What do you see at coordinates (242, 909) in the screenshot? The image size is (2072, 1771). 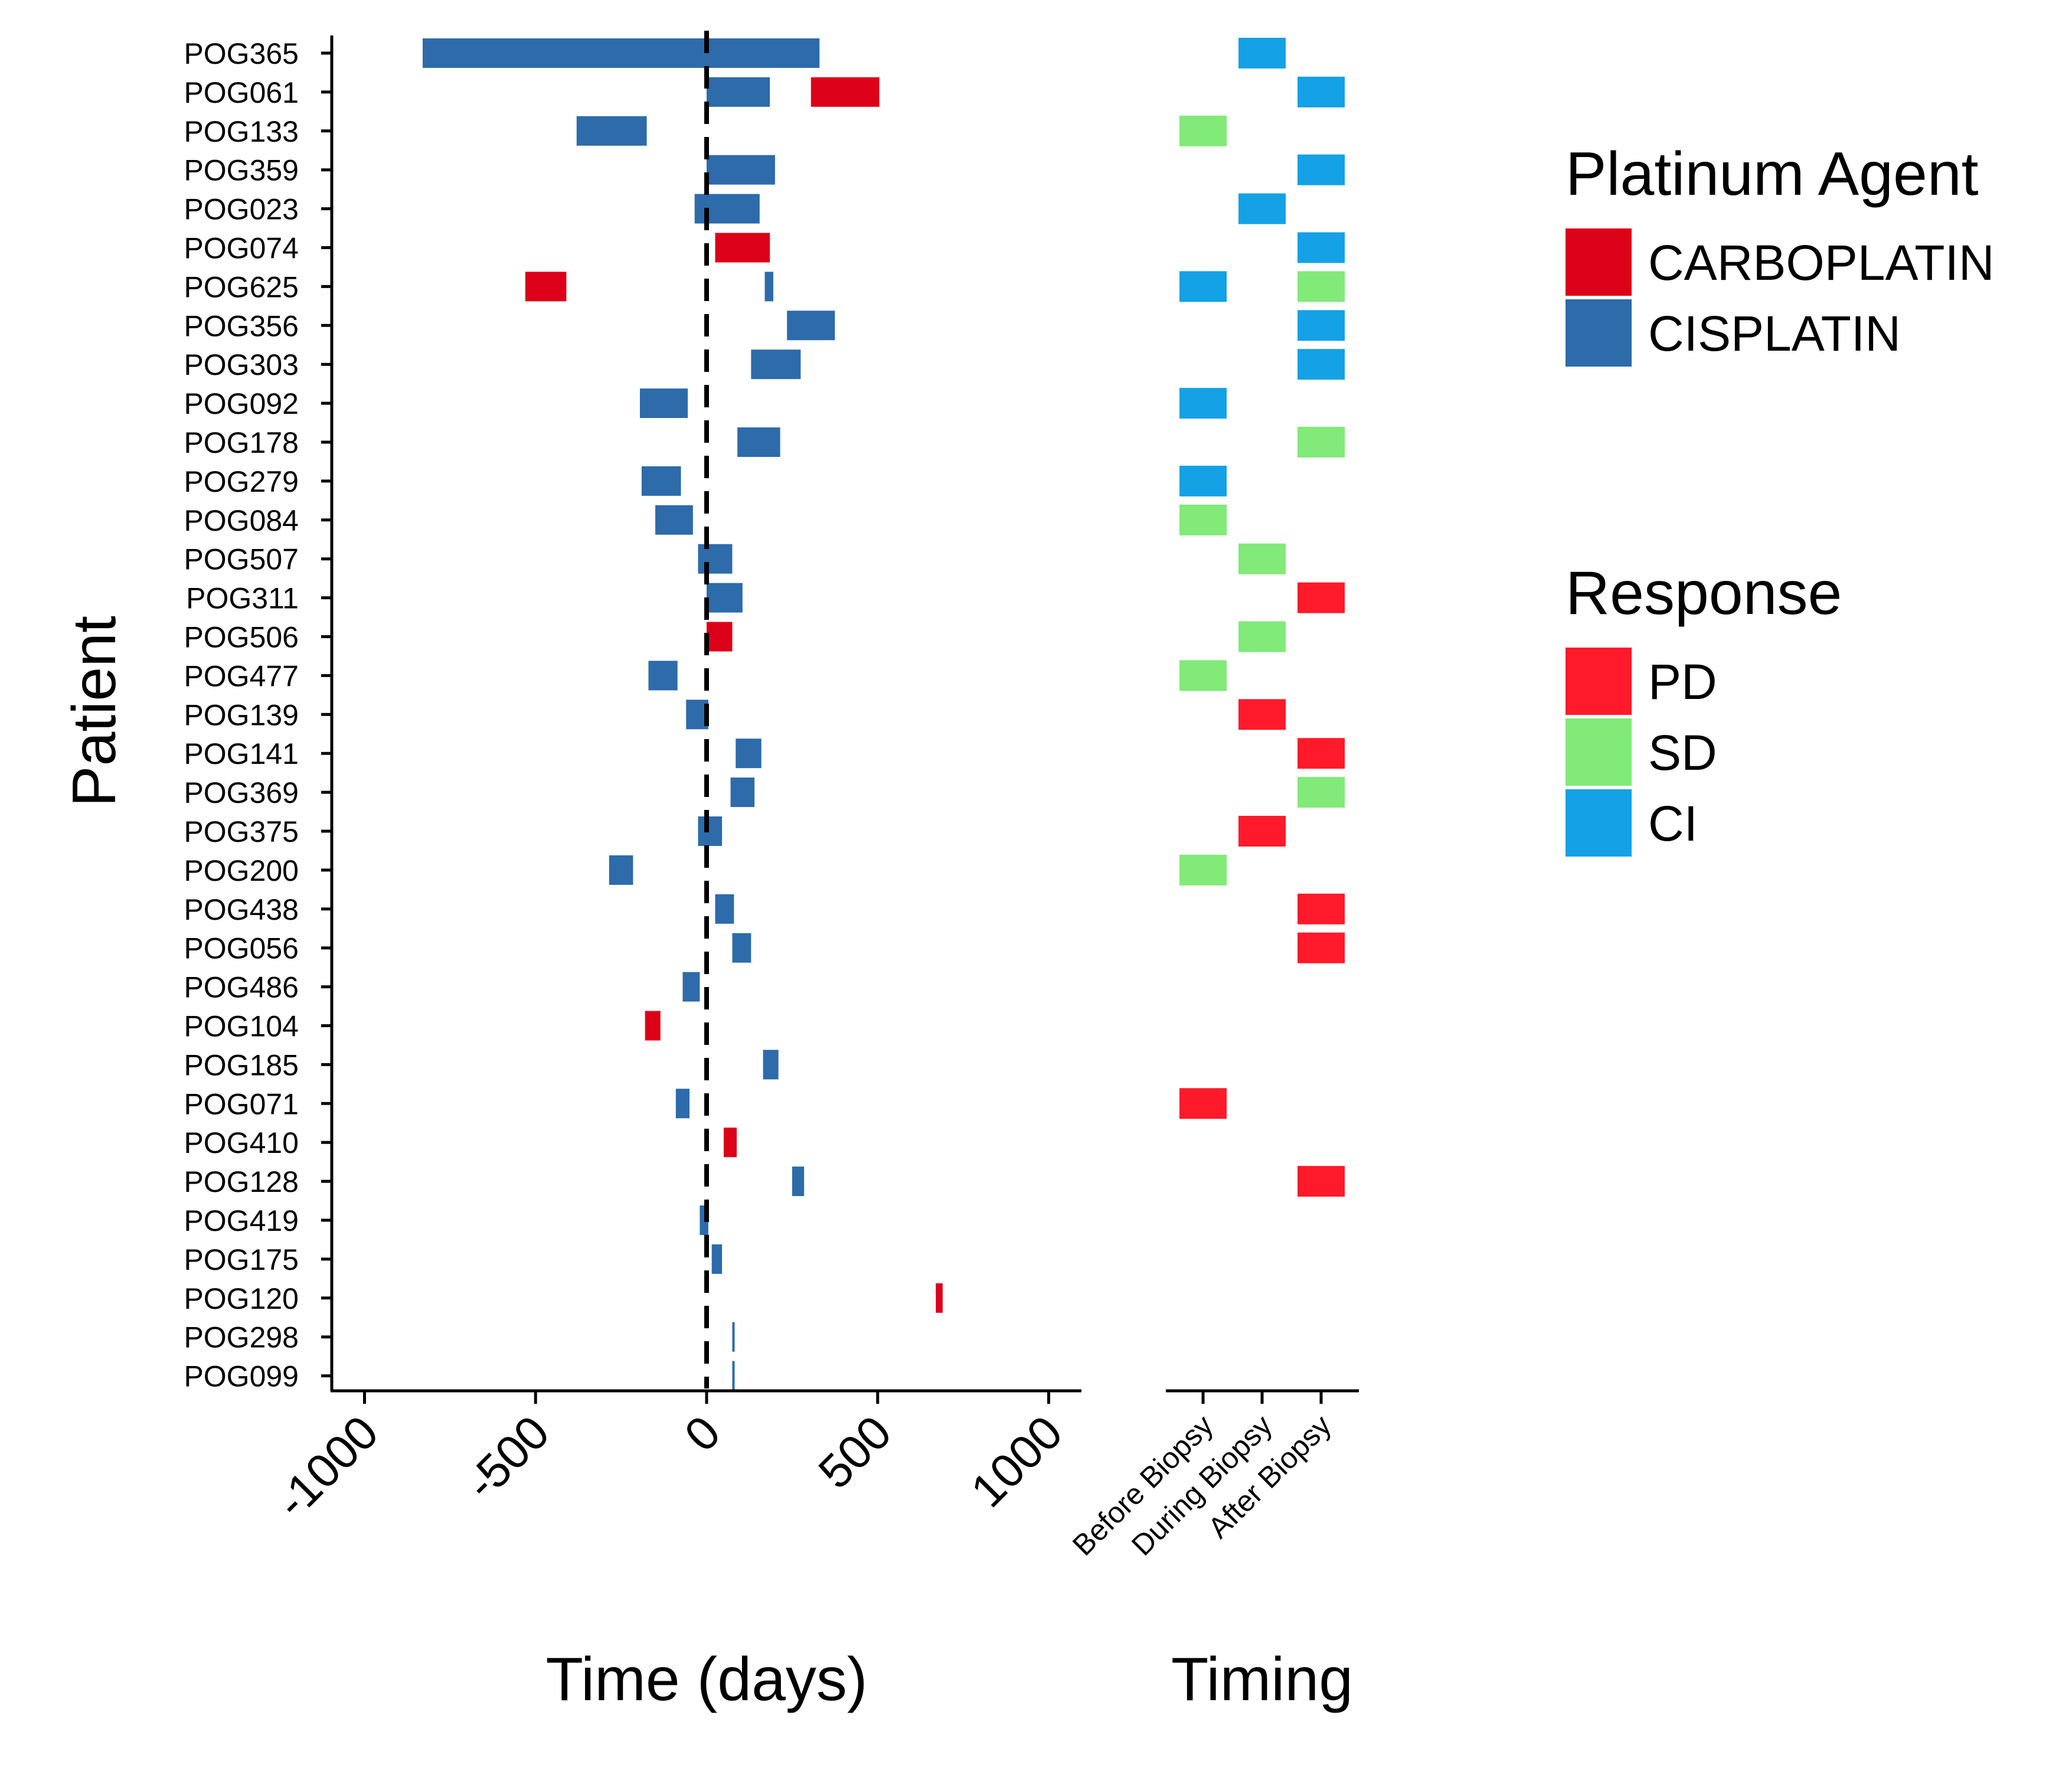 I see `patient-tick-label: POG438` at bounding box center [242, 909].